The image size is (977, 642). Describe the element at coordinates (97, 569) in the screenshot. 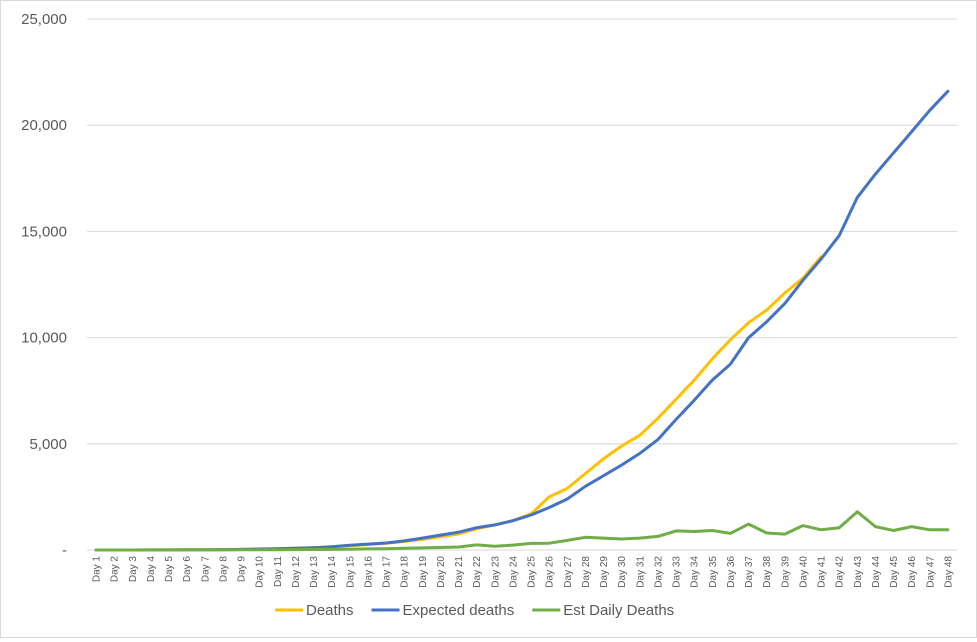

I see `x-tick-label: Day 1` at that location.